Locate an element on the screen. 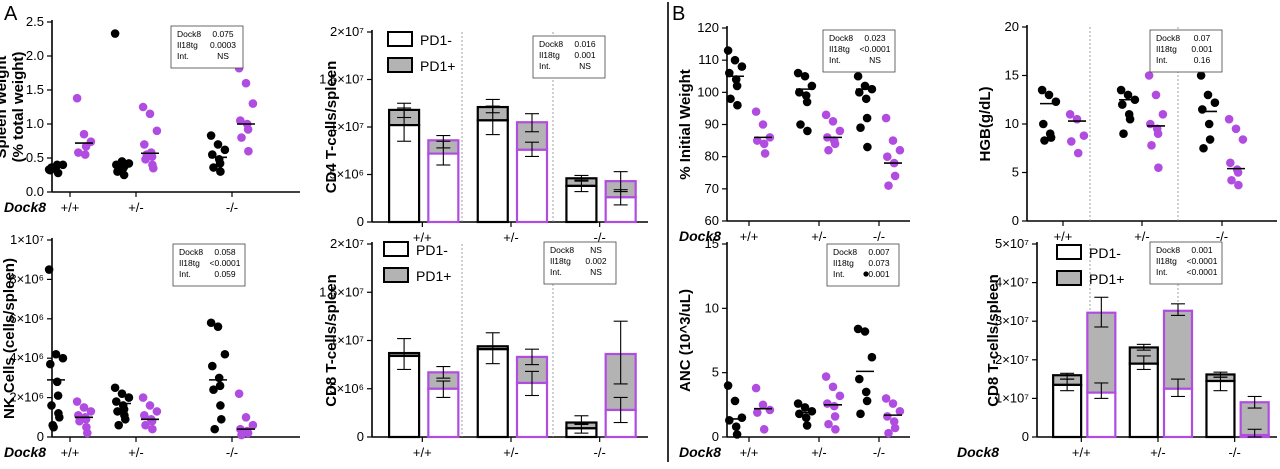  stats-value: 0.001 is located at coordinates (1202, 250).